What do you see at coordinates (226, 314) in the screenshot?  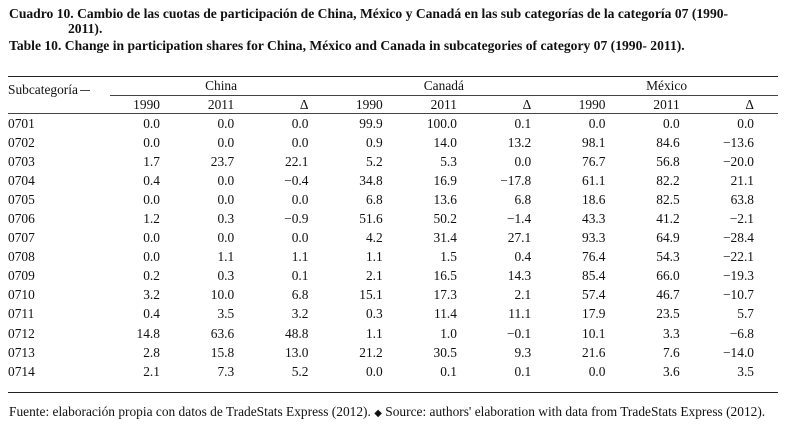 I see `table-cell: 3.5` at bounding box center [226, 314].